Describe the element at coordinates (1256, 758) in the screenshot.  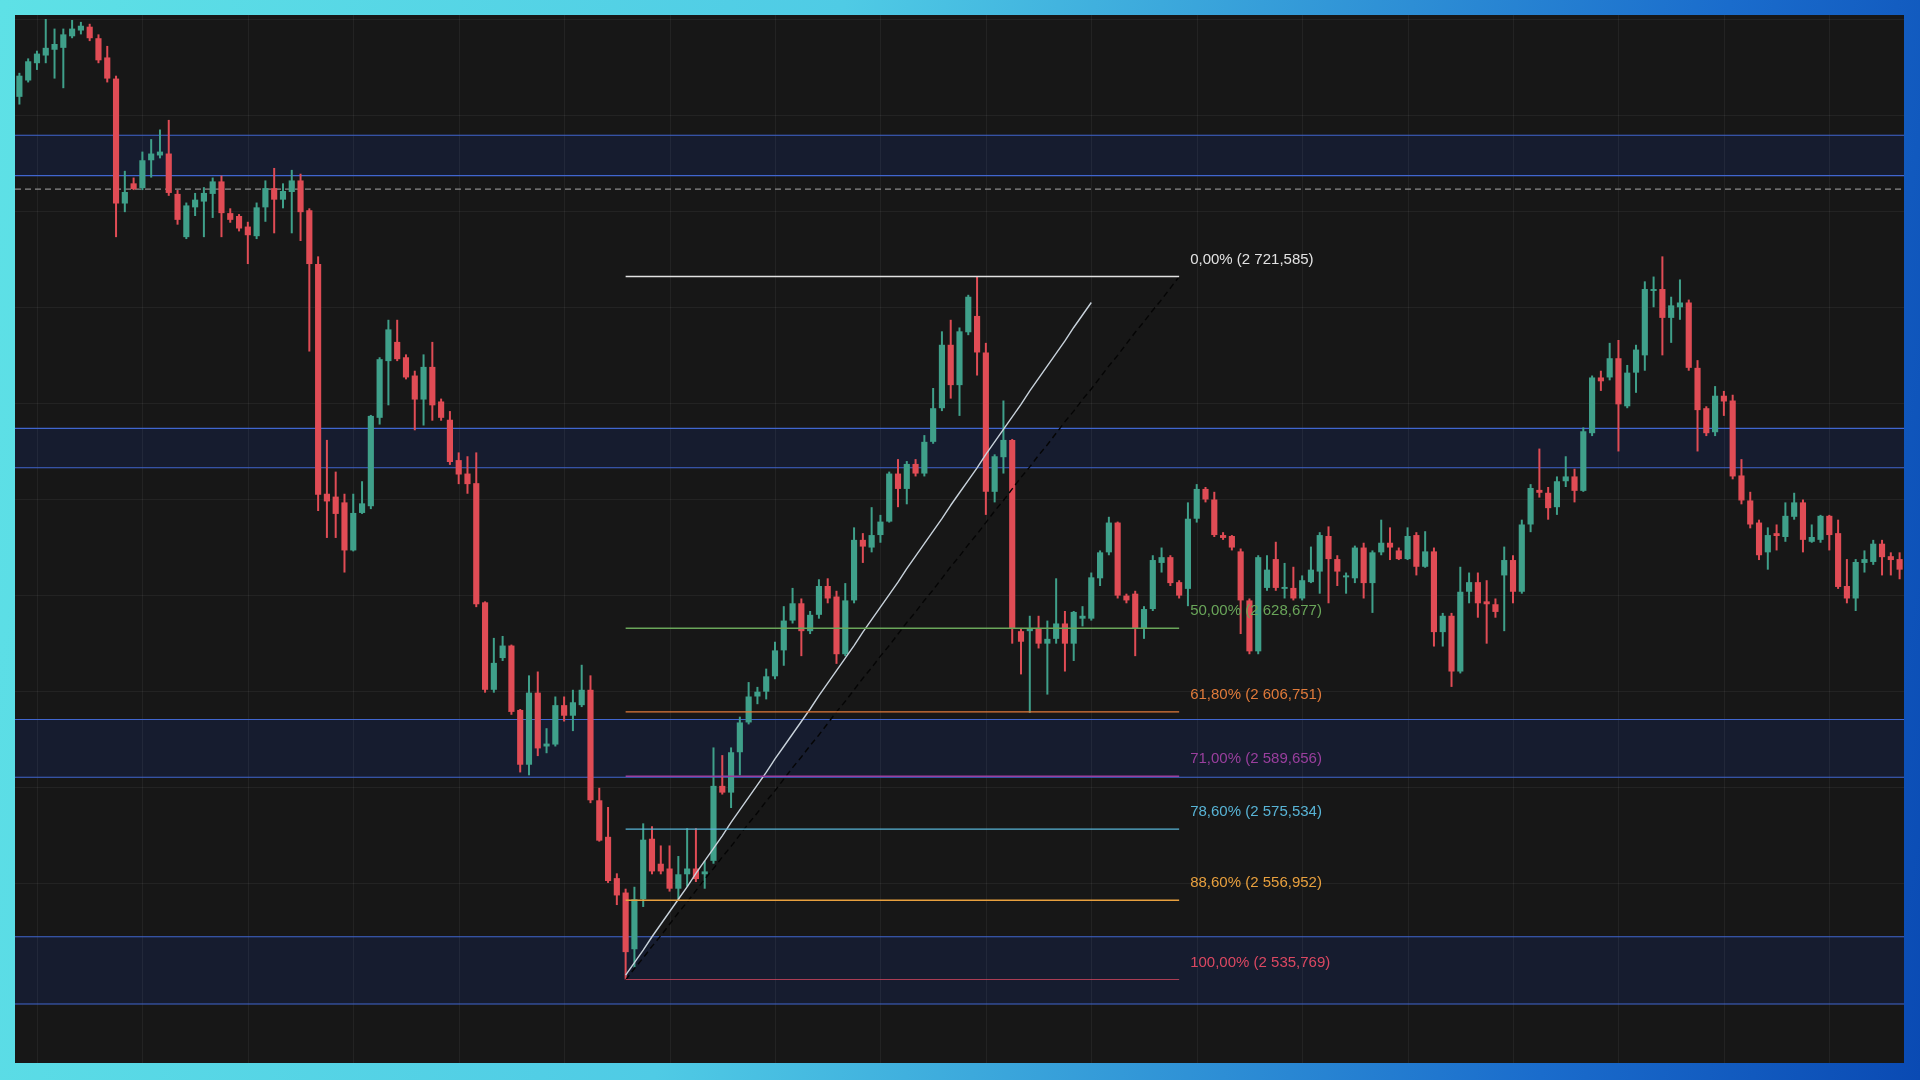
I see `series-label: 71,00% (2 589,656)` at that location.